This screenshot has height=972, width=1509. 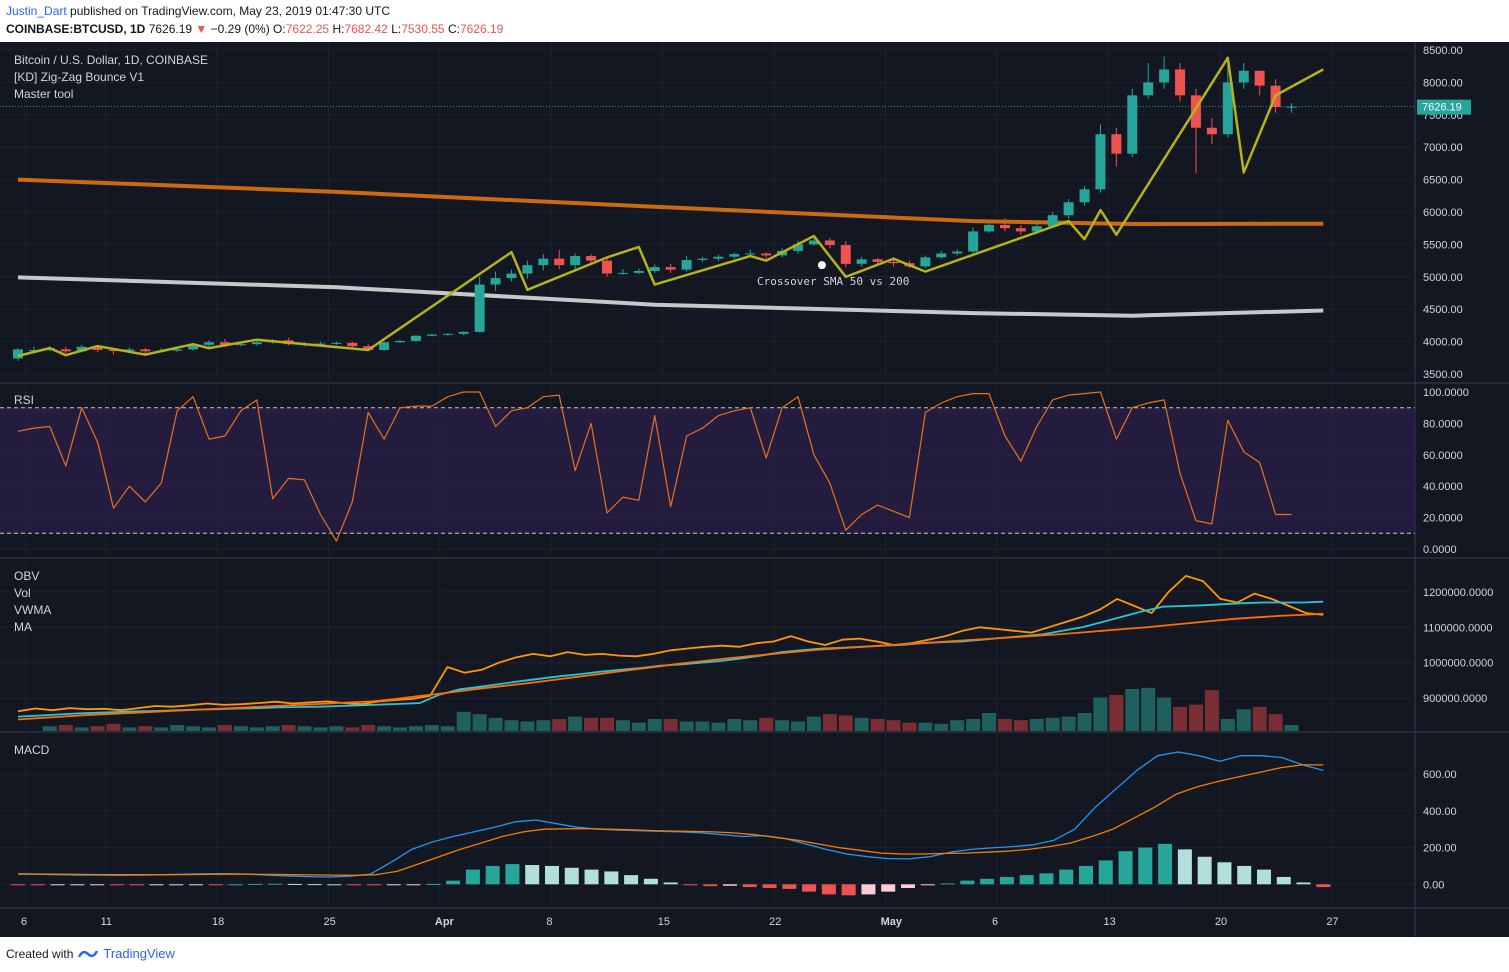 I want to click on obv-pane, so click(x=670, y=653).